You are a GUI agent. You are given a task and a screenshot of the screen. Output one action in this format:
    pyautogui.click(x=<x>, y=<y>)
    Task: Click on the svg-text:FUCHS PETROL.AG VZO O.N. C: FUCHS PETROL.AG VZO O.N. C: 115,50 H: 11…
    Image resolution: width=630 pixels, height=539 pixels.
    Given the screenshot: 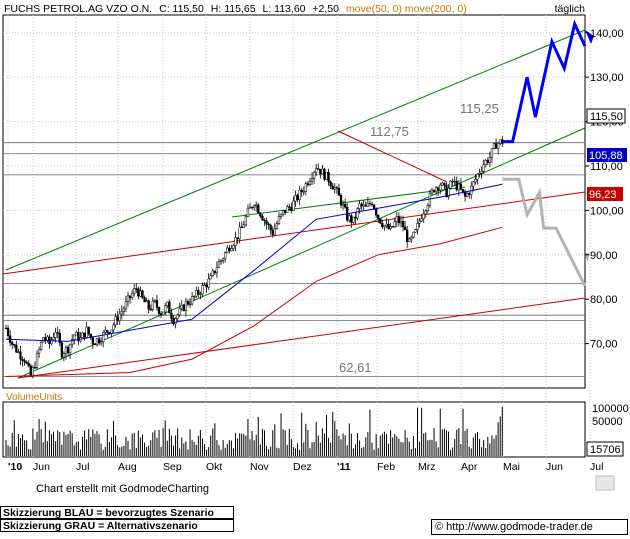 What is the action you would take?
    pyautogui.click(x=235, y=9)
    